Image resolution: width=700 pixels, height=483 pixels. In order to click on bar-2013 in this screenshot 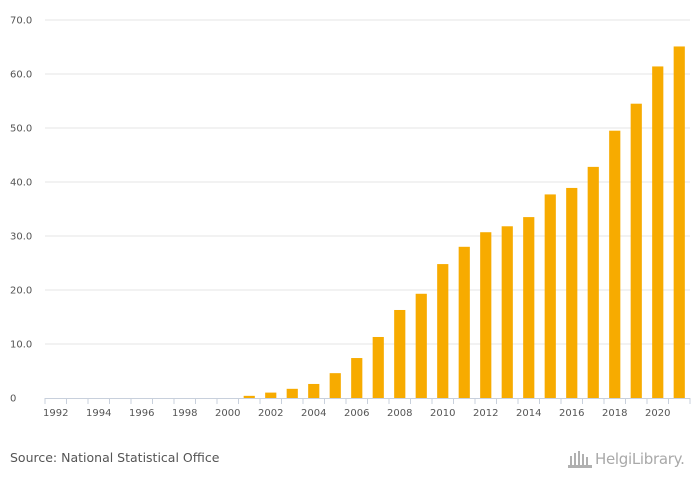, I will do `click(507, 312)`.